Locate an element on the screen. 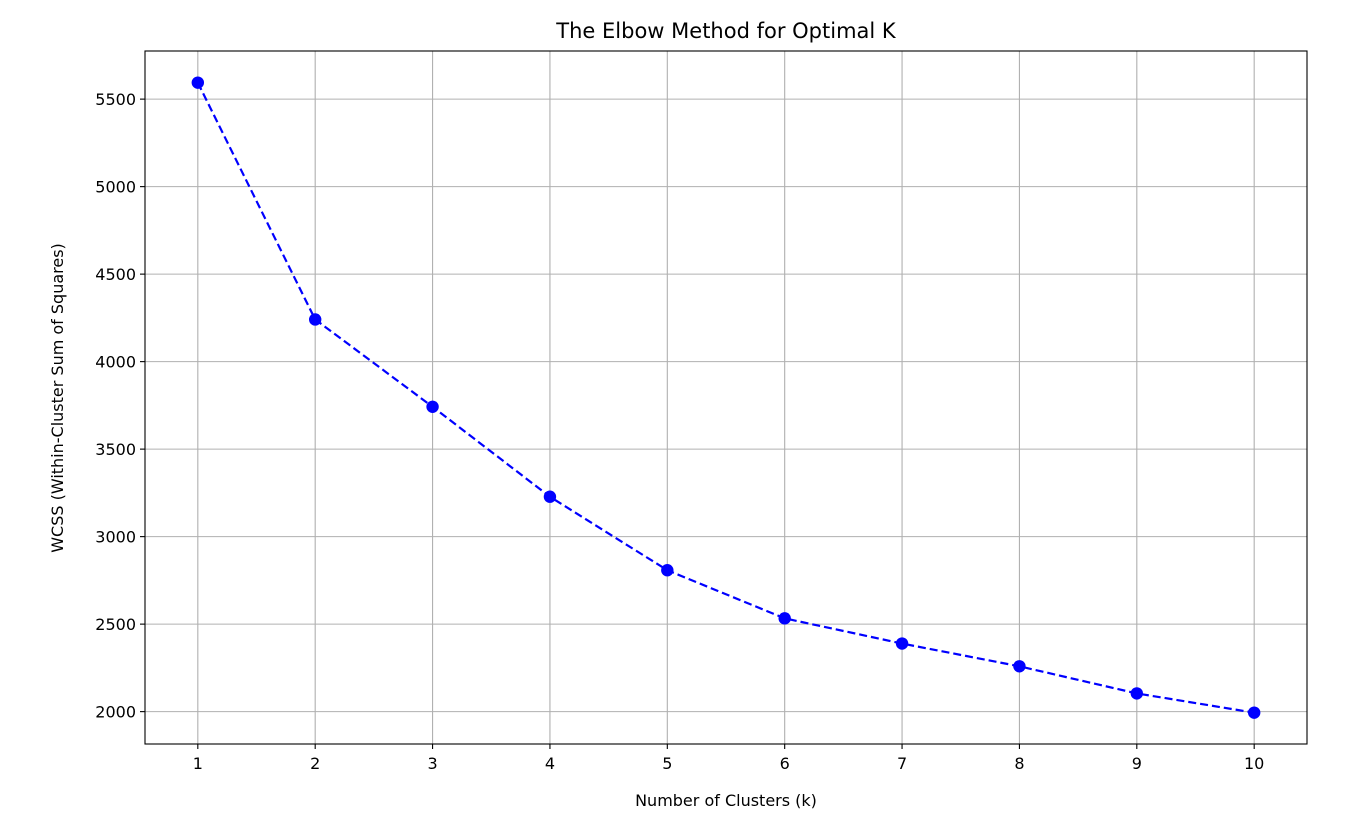 This screenshot has height=817, width=1355. y-tick-label: 5500 is located at coordinates (115, 99).